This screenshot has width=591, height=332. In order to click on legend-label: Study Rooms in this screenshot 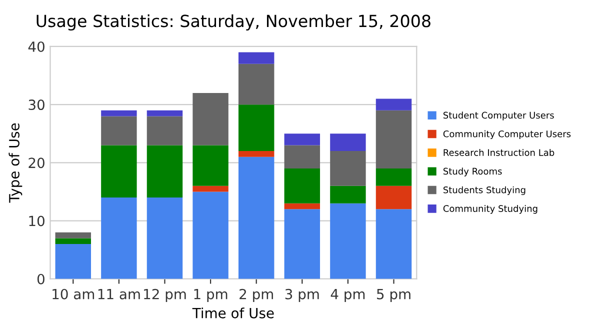, I will do `click(472, 172)`.